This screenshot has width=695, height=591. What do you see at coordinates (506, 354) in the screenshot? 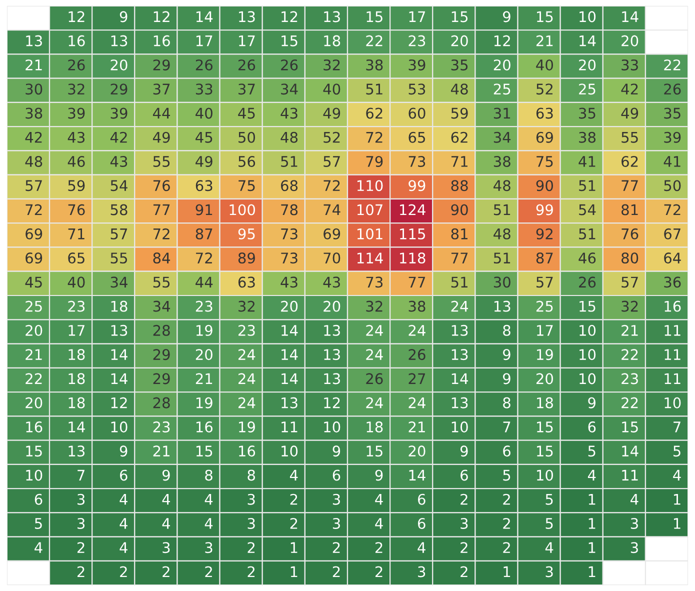
I see `data-label: 9` at bounding box center [506, 354].